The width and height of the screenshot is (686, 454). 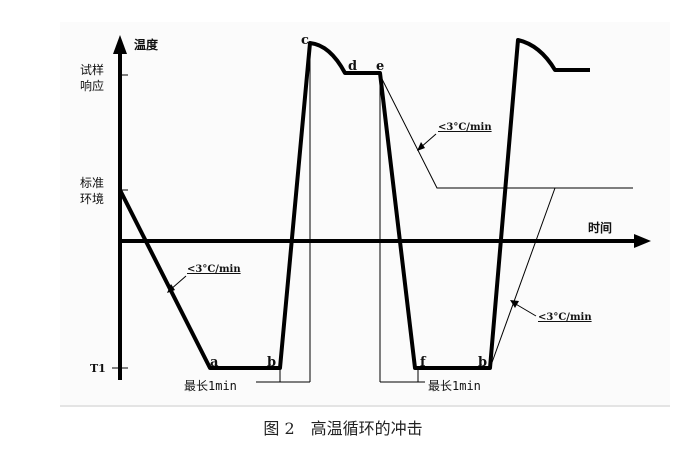 What do you see at coordinates (214, 362) in the screenshot?
I see `point-a: a` at bounding box center [214, 362].